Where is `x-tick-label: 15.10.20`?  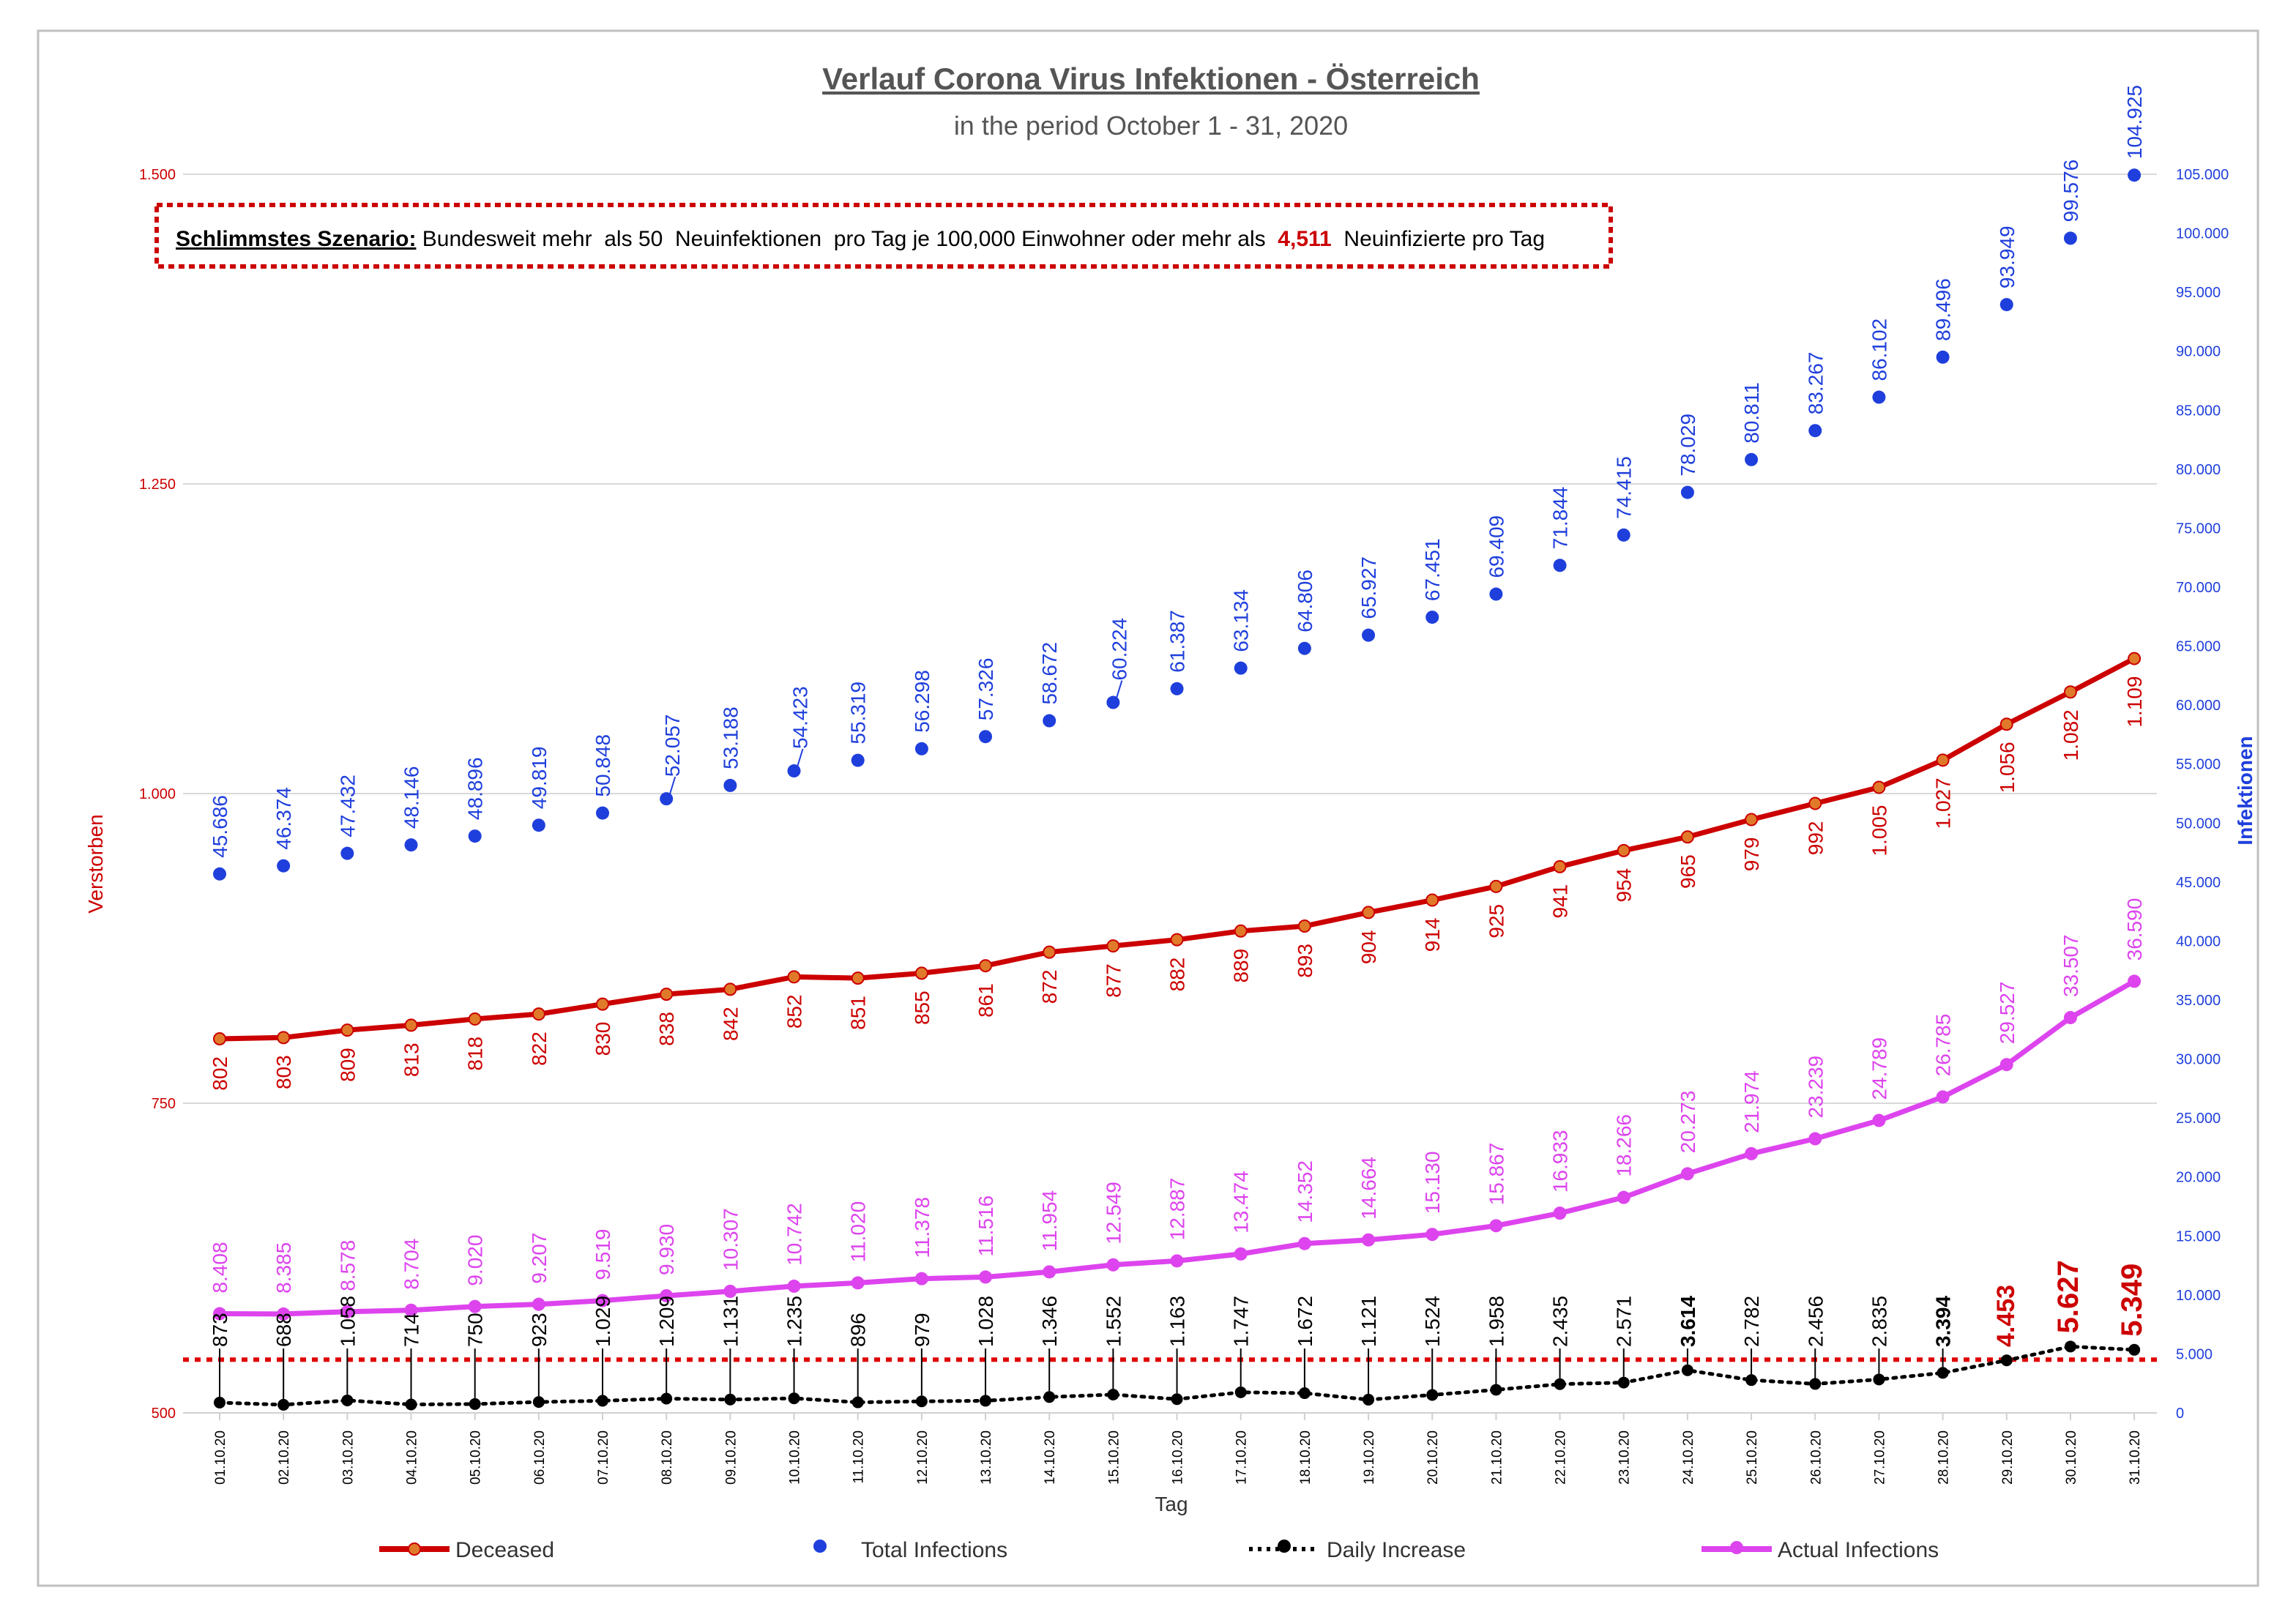
x-tick-label: 15.10.20 is located at coordinates (1114, 1457).